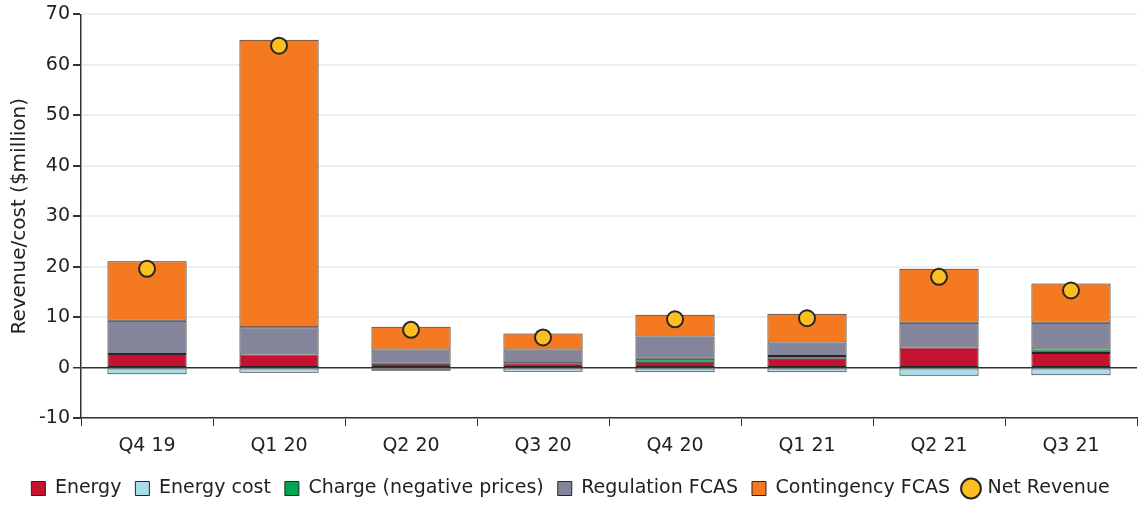 This screenshot has width=1147, height=508. I want to click on legend-label: Energy cost, so click(214, 486).